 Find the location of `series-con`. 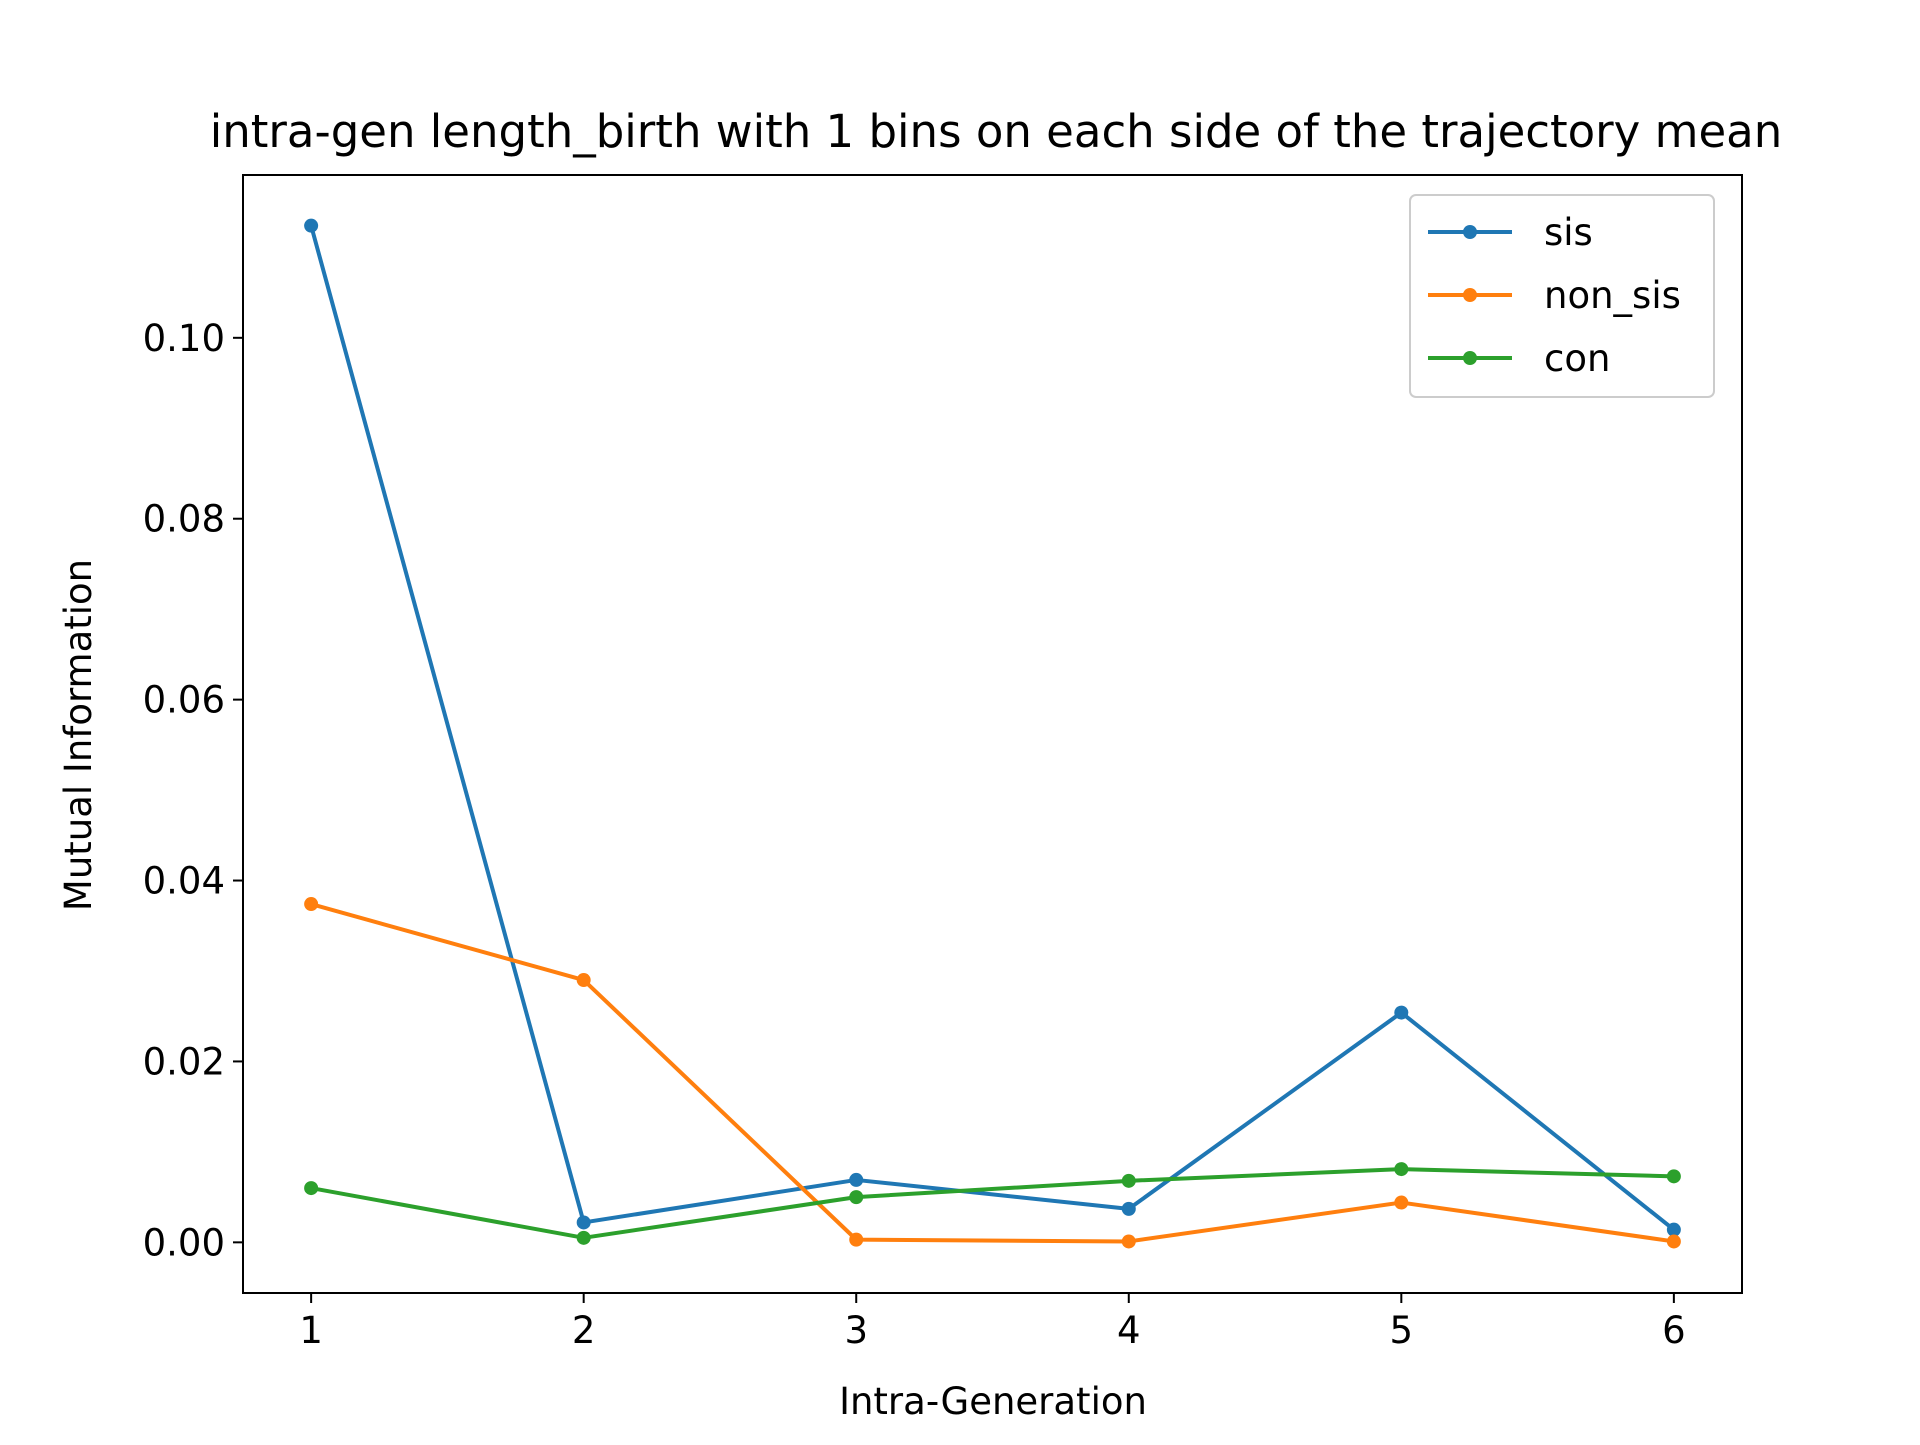

series-con is located at coordinates (992, 1203).